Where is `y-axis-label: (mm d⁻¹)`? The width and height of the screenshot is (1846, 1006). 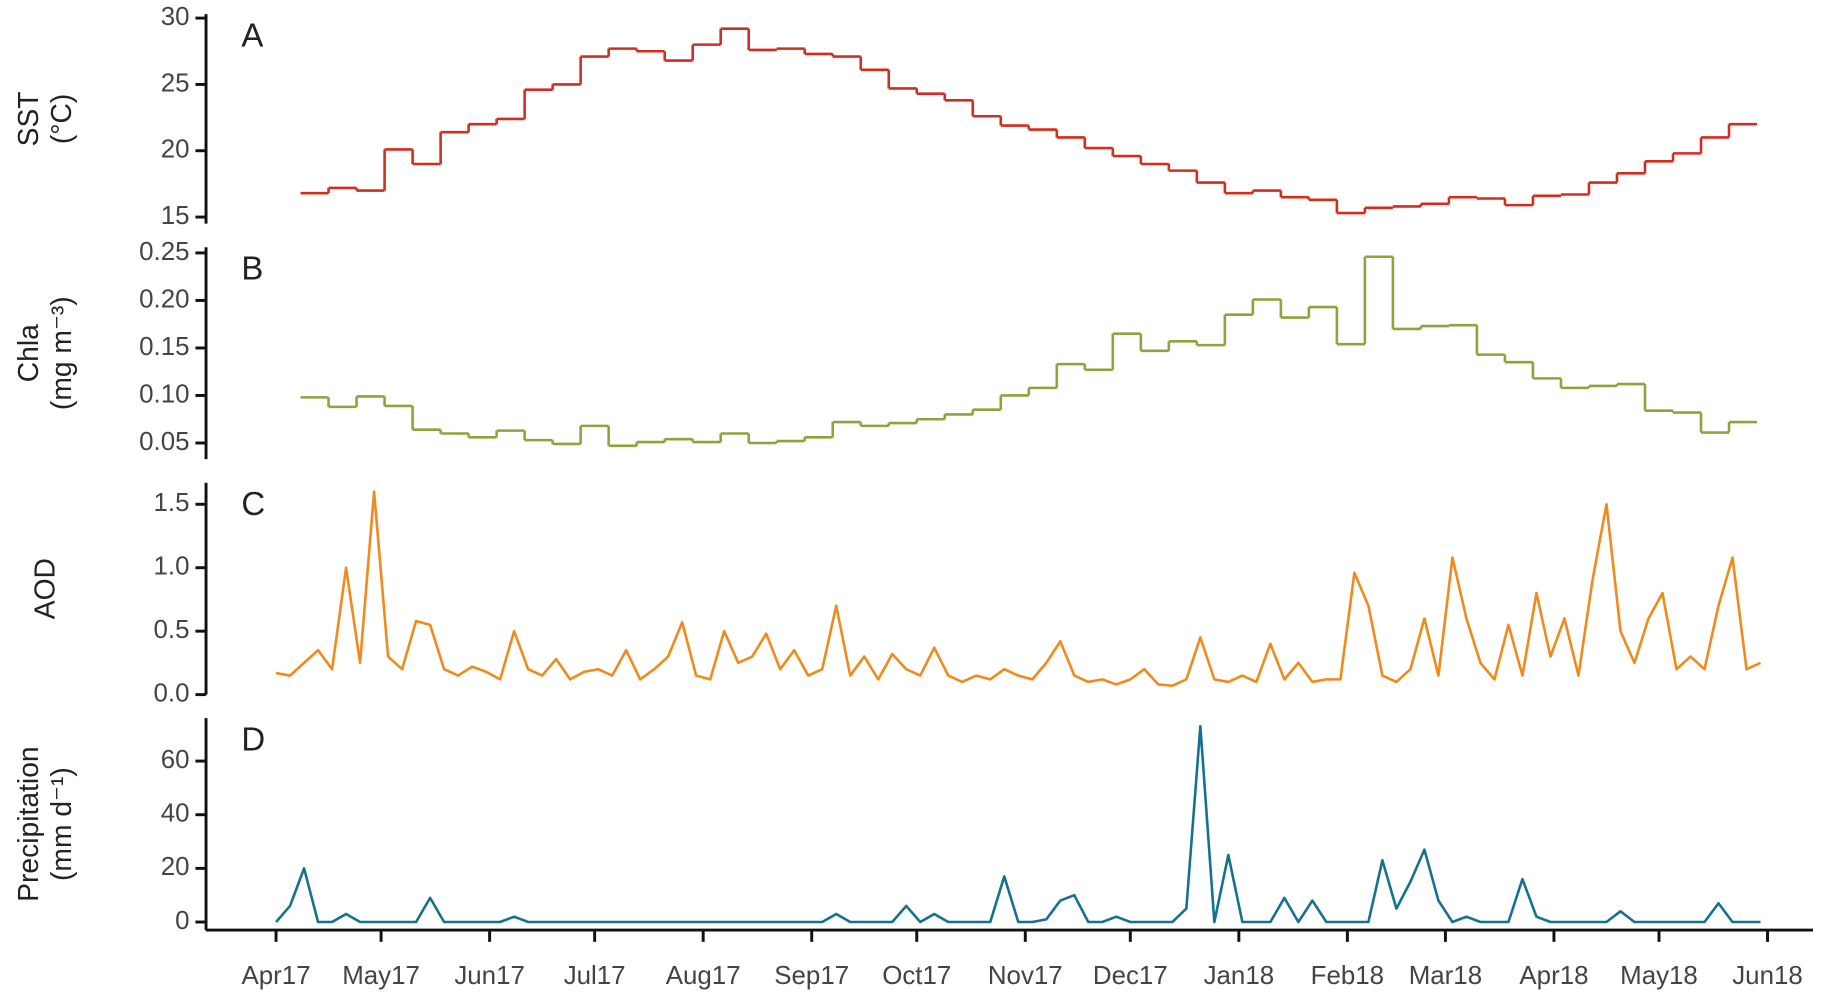 y-axis-label: (mm d⁻¹) is located at coordinates (61, 824).